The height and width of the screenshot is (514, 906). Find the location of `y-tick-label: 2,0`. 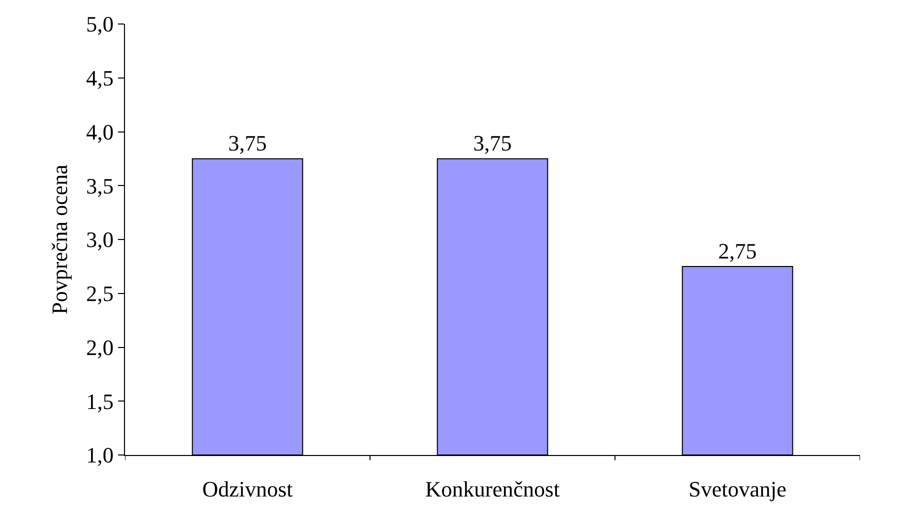

y-tick-label: 2,0 is located at coordinates (100, 347).